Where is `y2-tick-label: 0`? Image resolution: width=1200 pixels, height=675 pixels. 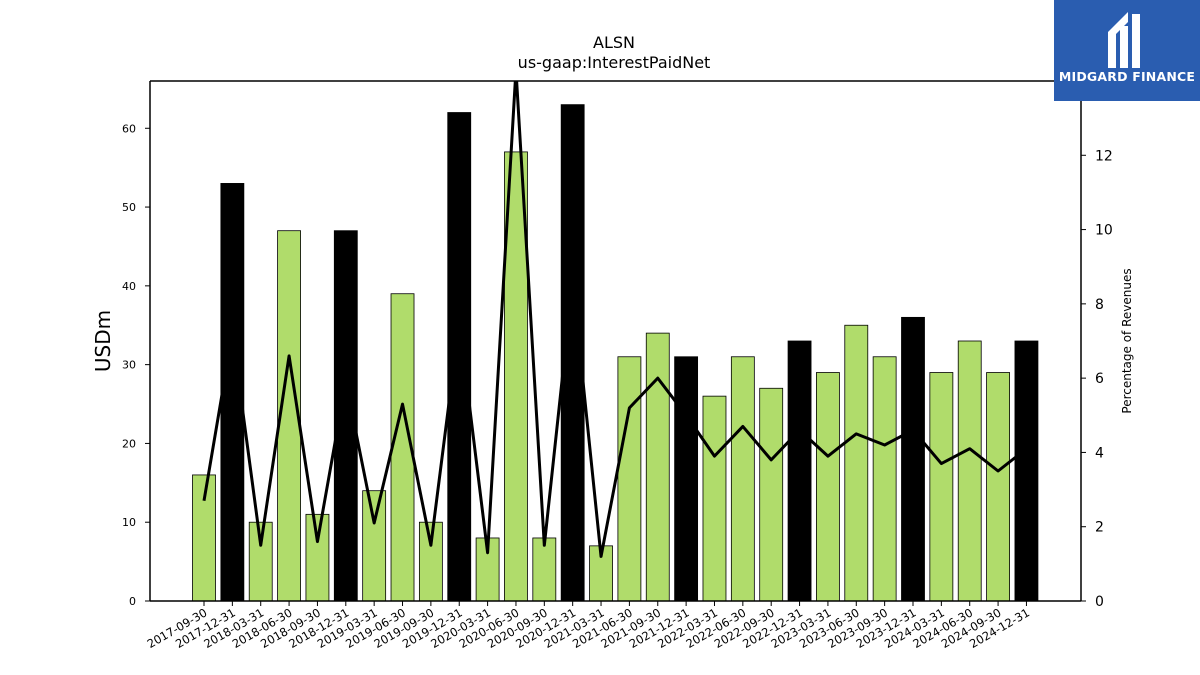 y2-tick-label: 0 is located at coordinates (1099, 602).